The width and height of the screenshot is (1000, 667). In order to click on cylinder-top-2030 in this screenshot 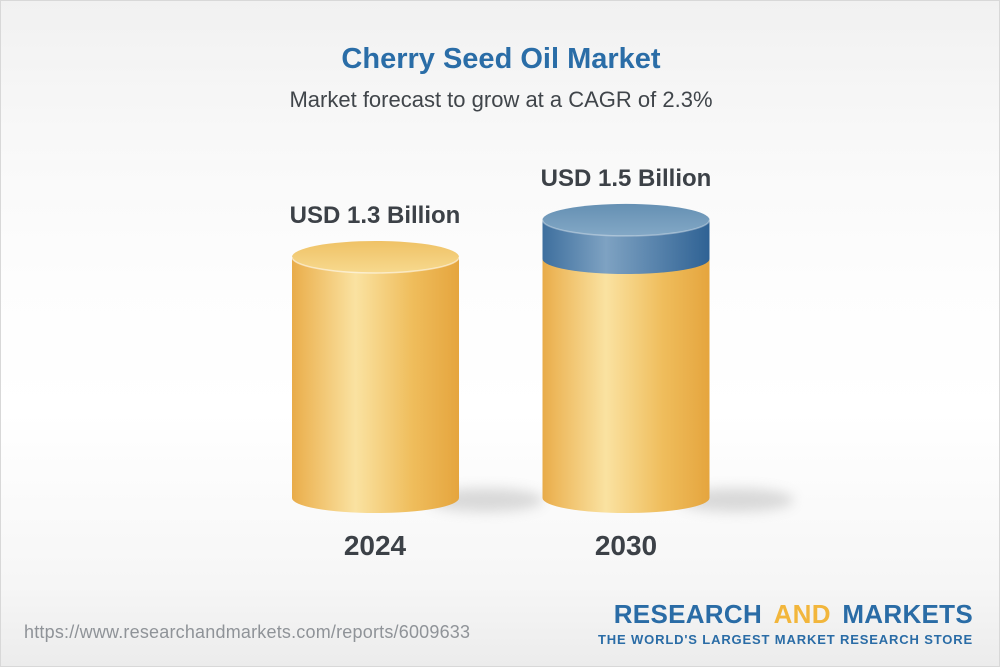, I will do `click(626, 219)`.